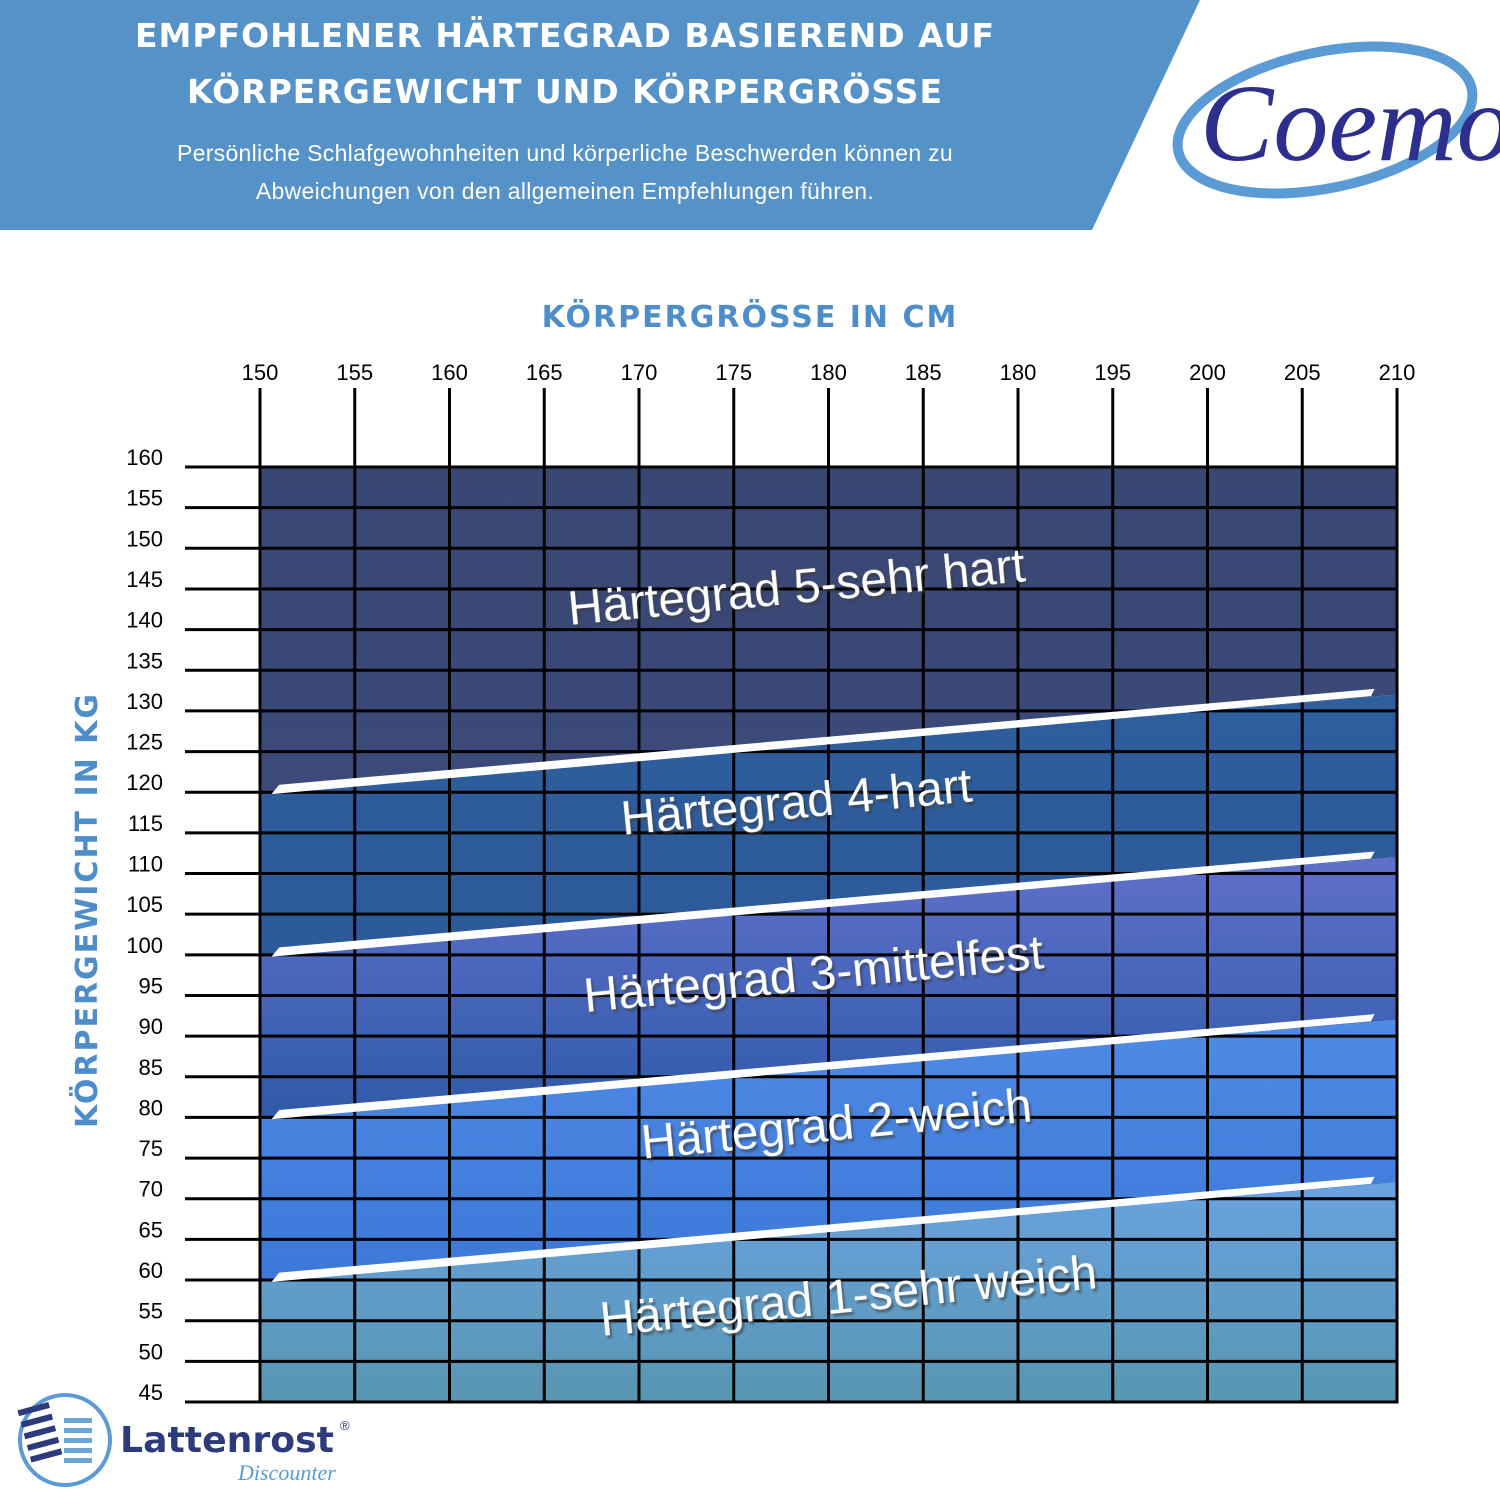 The image size is (1500, 1500). What do you see at coordinates (144, 945) in the screenshot?
I see `y-tick-label: 100` at bounding box center [144, 945].